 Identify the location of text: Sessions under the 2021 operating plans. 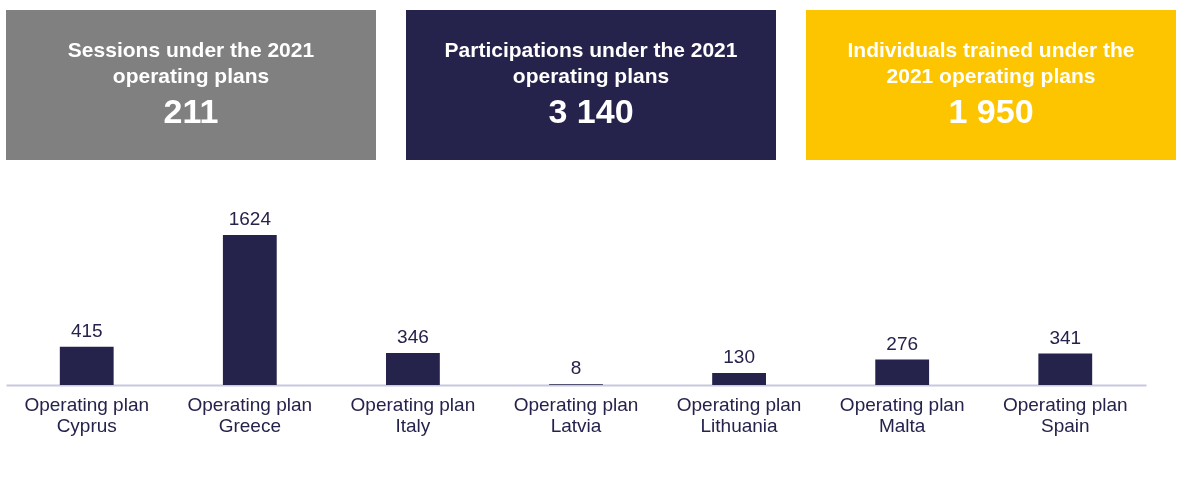
(191, 62).